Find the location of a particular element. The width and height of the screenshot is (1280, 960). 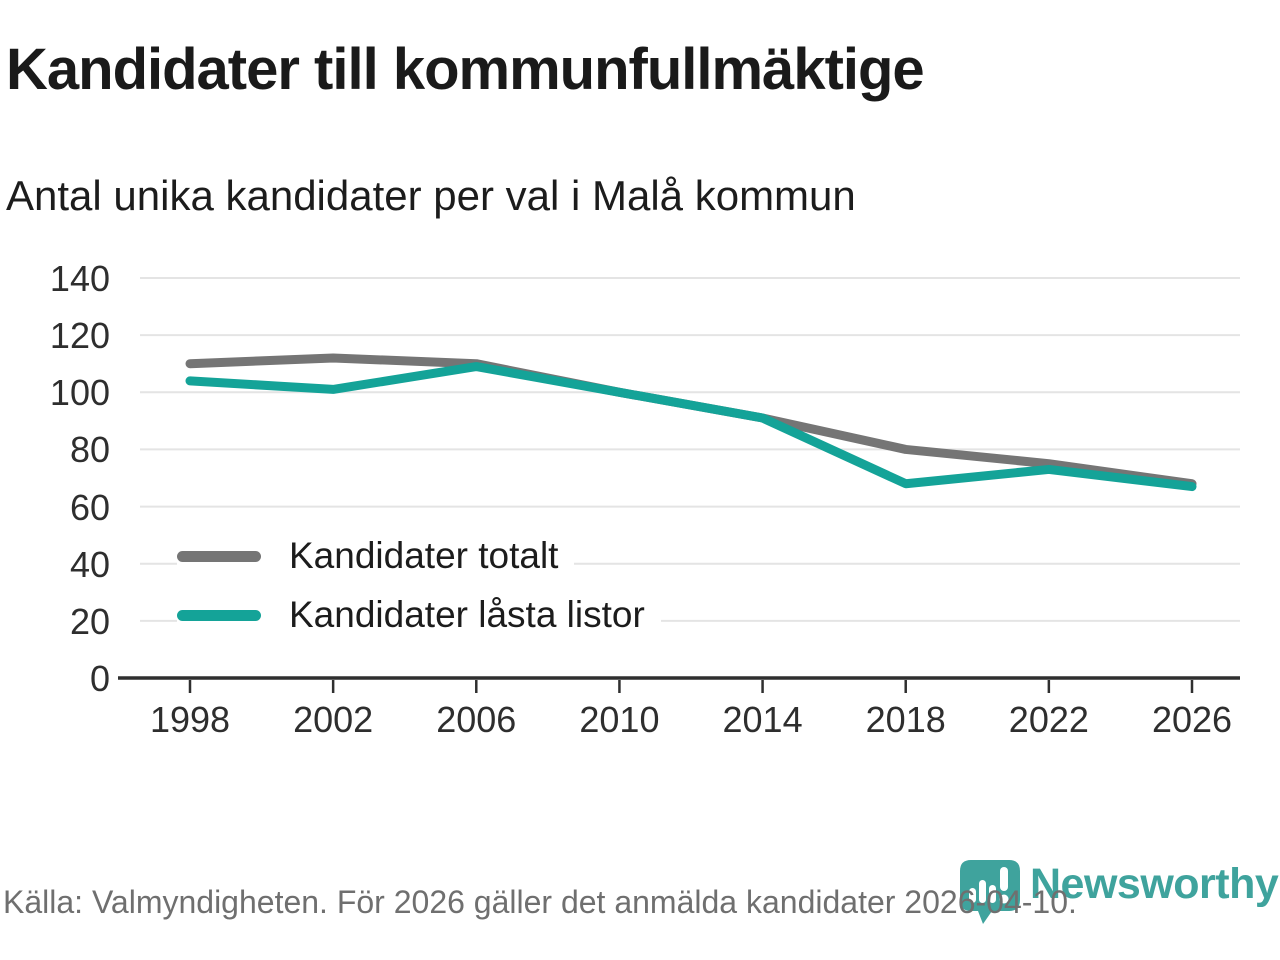

legend-label: Kandidater låsta listor is located at coordinates (467, 614).